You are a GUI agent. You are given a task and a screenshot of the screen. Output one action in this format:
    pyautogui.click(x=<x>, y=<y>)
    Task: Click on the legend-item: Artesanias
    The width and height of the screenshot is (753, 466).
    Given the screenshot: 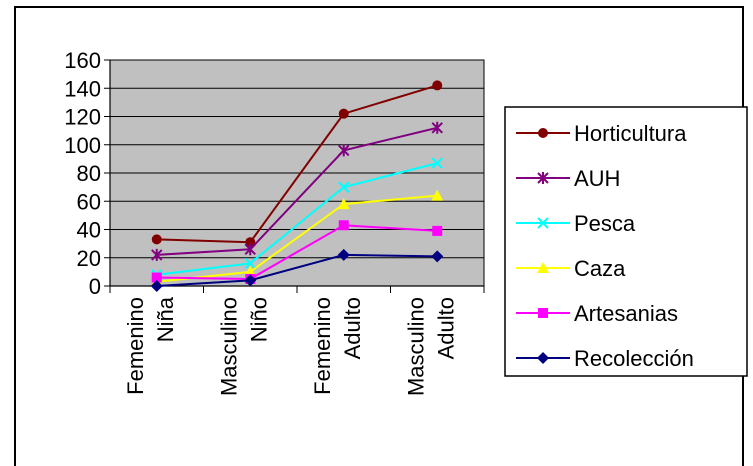 What is the action you would take?
    pyautogui.click(x=597, y=313)
    